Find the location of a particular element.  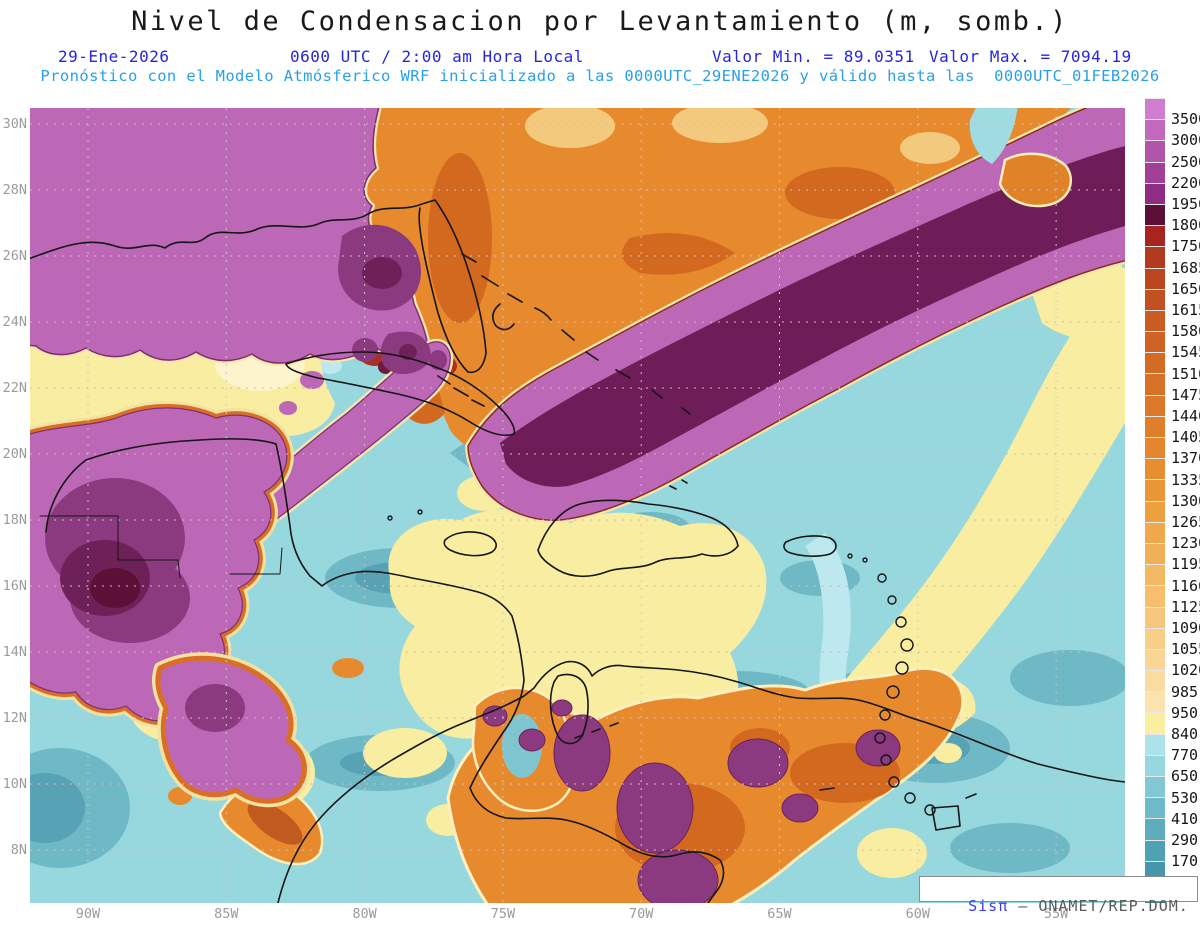

colorbar-tick-label: 985 is located at coordinates (1185, 691).